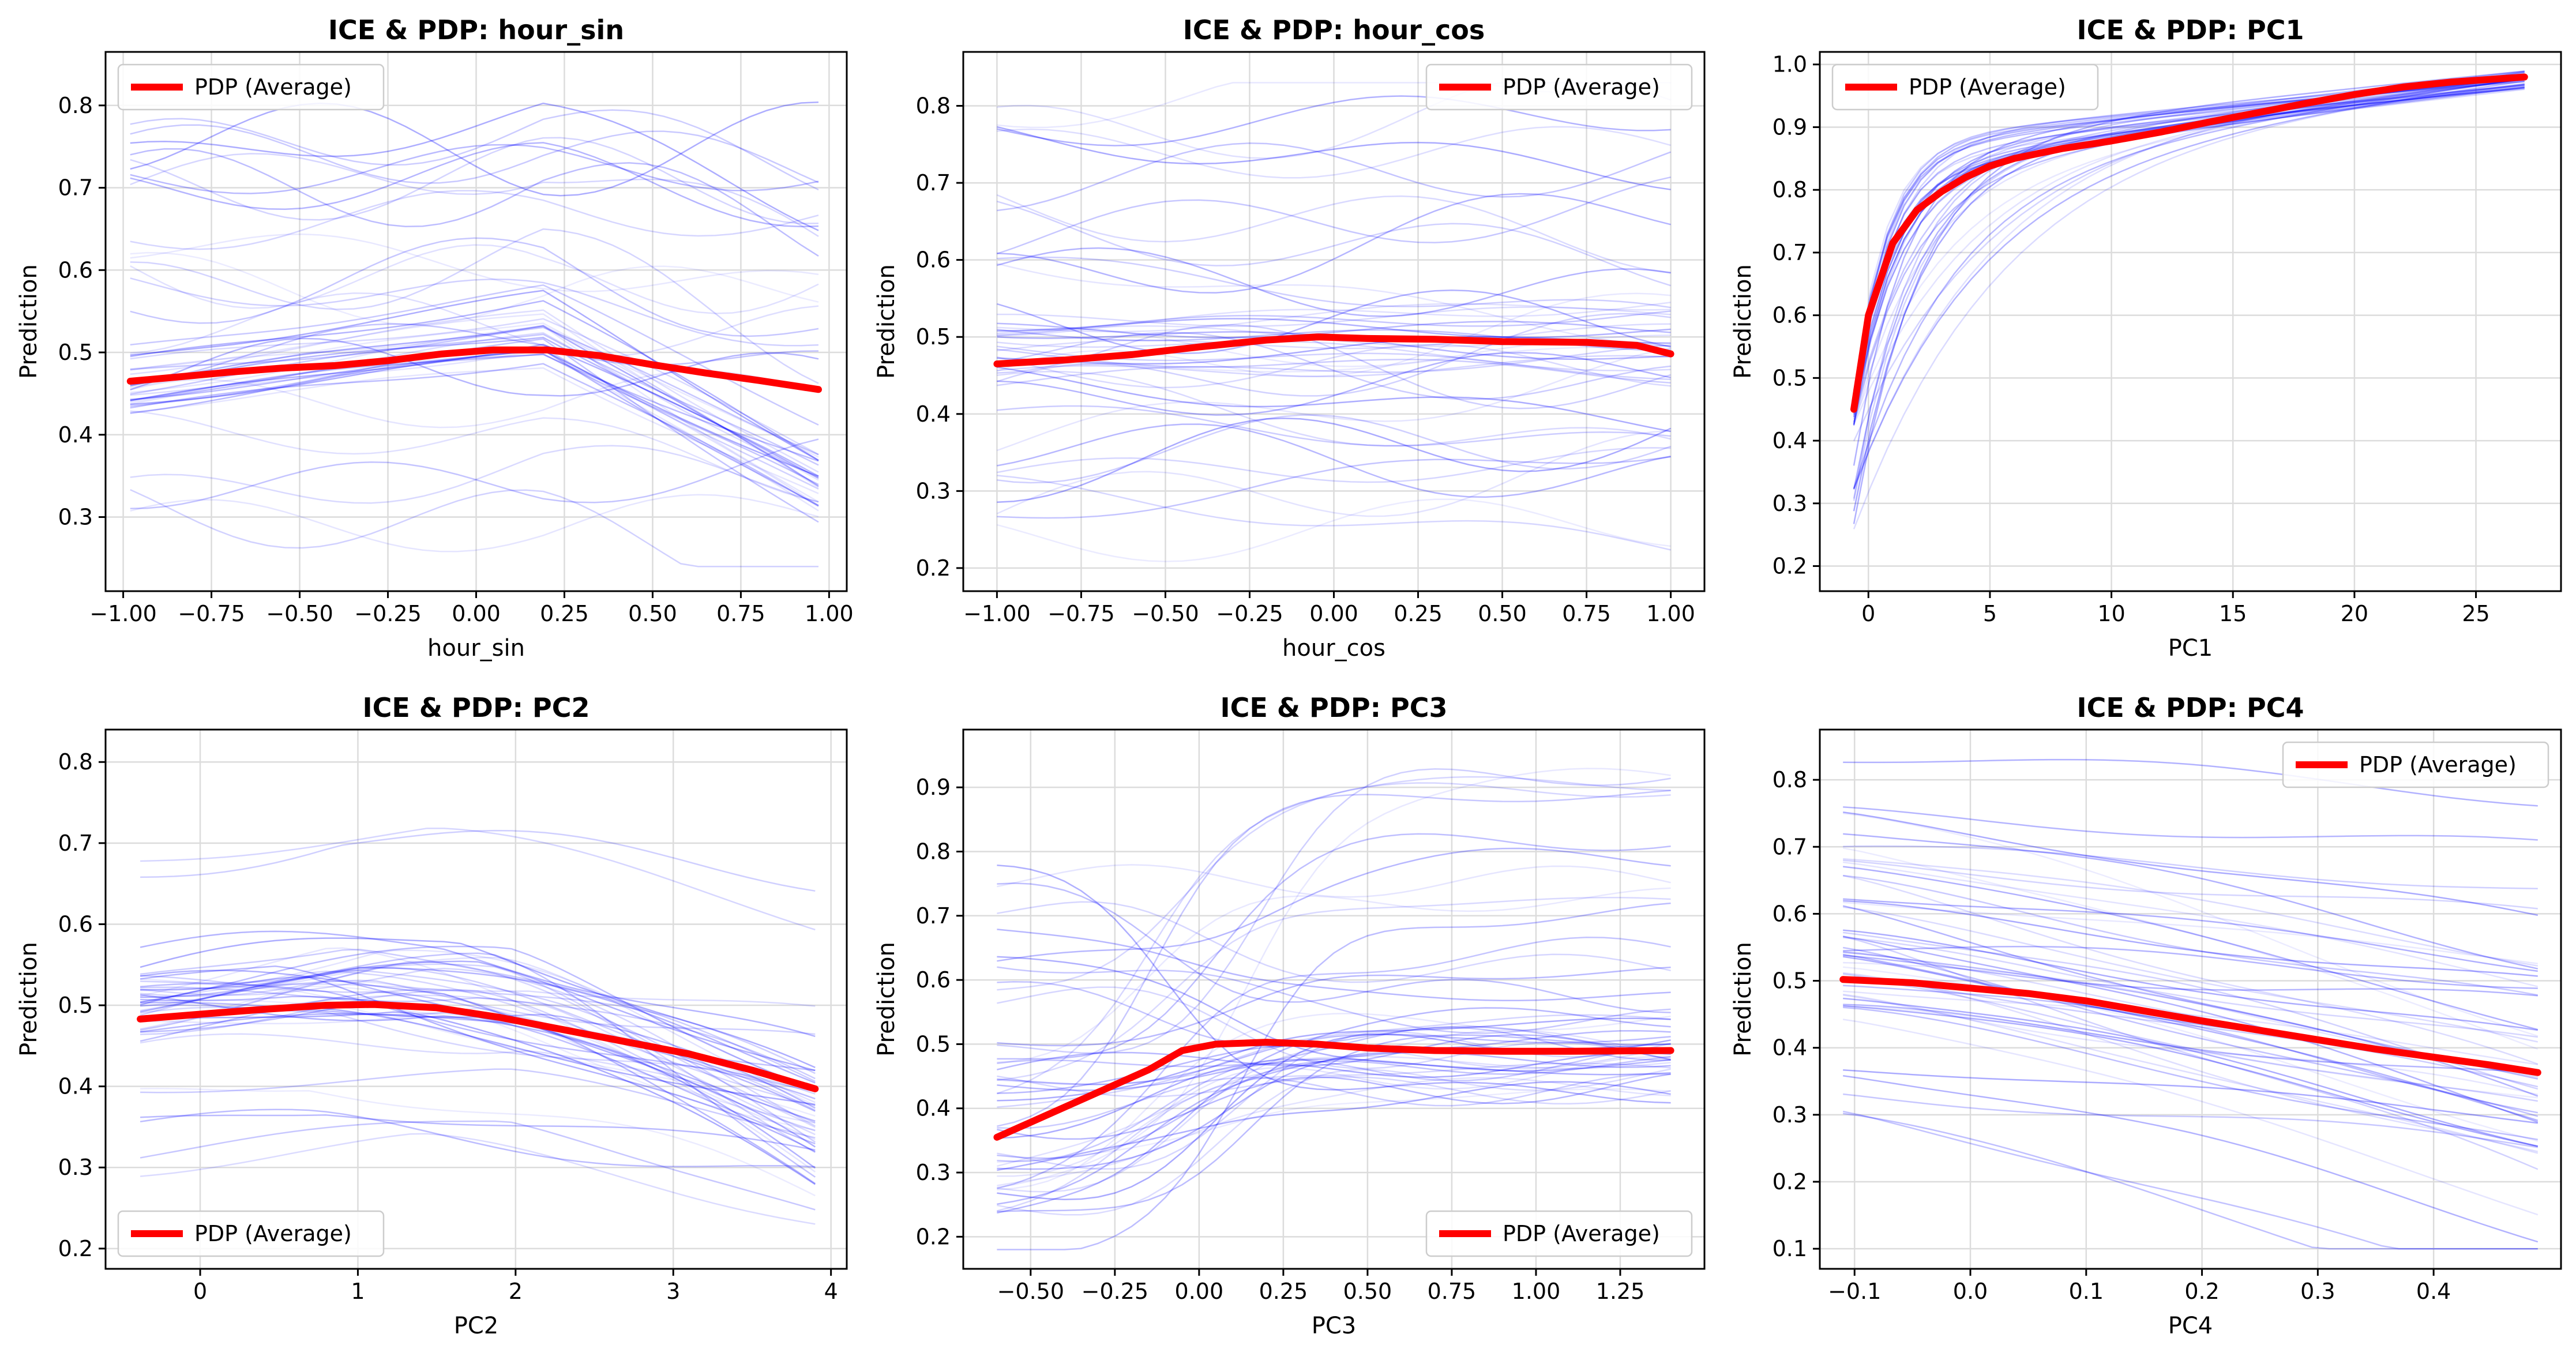 This screenshot has height=1364, width=2576. Describe the element at coordinates (29, 1000) in the screenshot. I see `y-axis-label: Prediction` at that location.